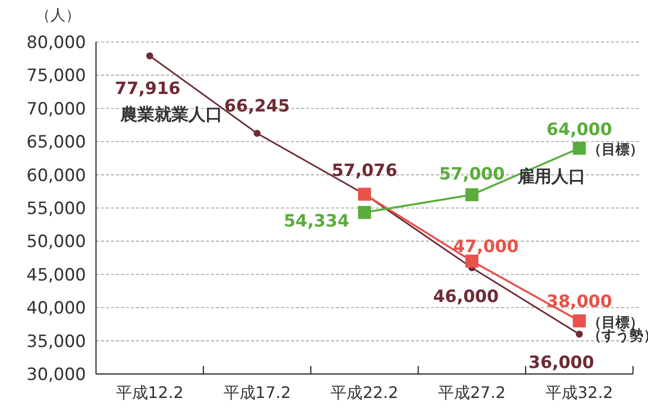 Image resolution: width=648 pixels, height=409 pixels. Describe the element at coordinates (56, 109) in the screenshot. I see `y-tick-label: 70,000` at that location.